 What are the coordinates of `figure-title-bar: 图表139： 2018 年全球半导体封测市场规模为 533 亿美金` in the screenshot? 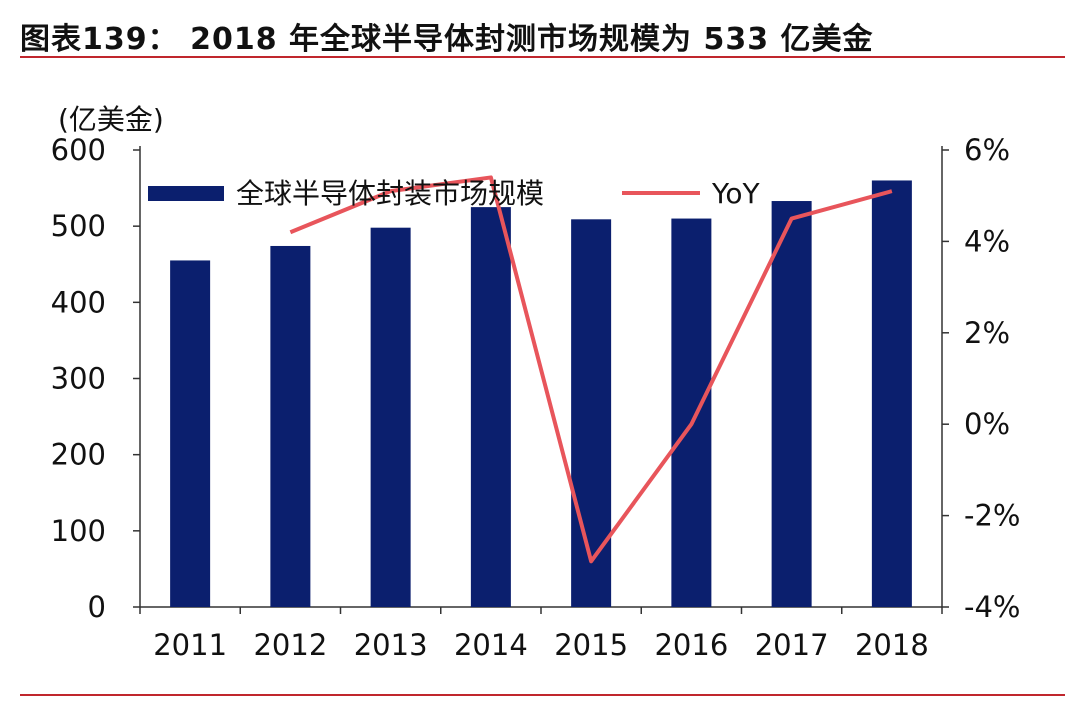 It's located at (542, 35).